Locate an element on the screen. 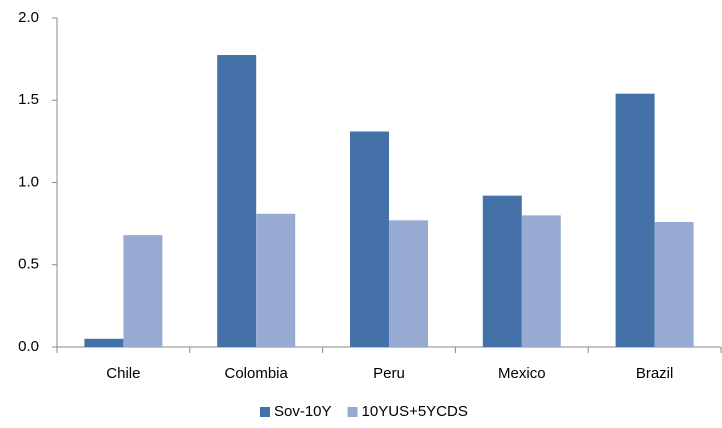  x-tick-label: Colombia is located at coordinates (257, 373).